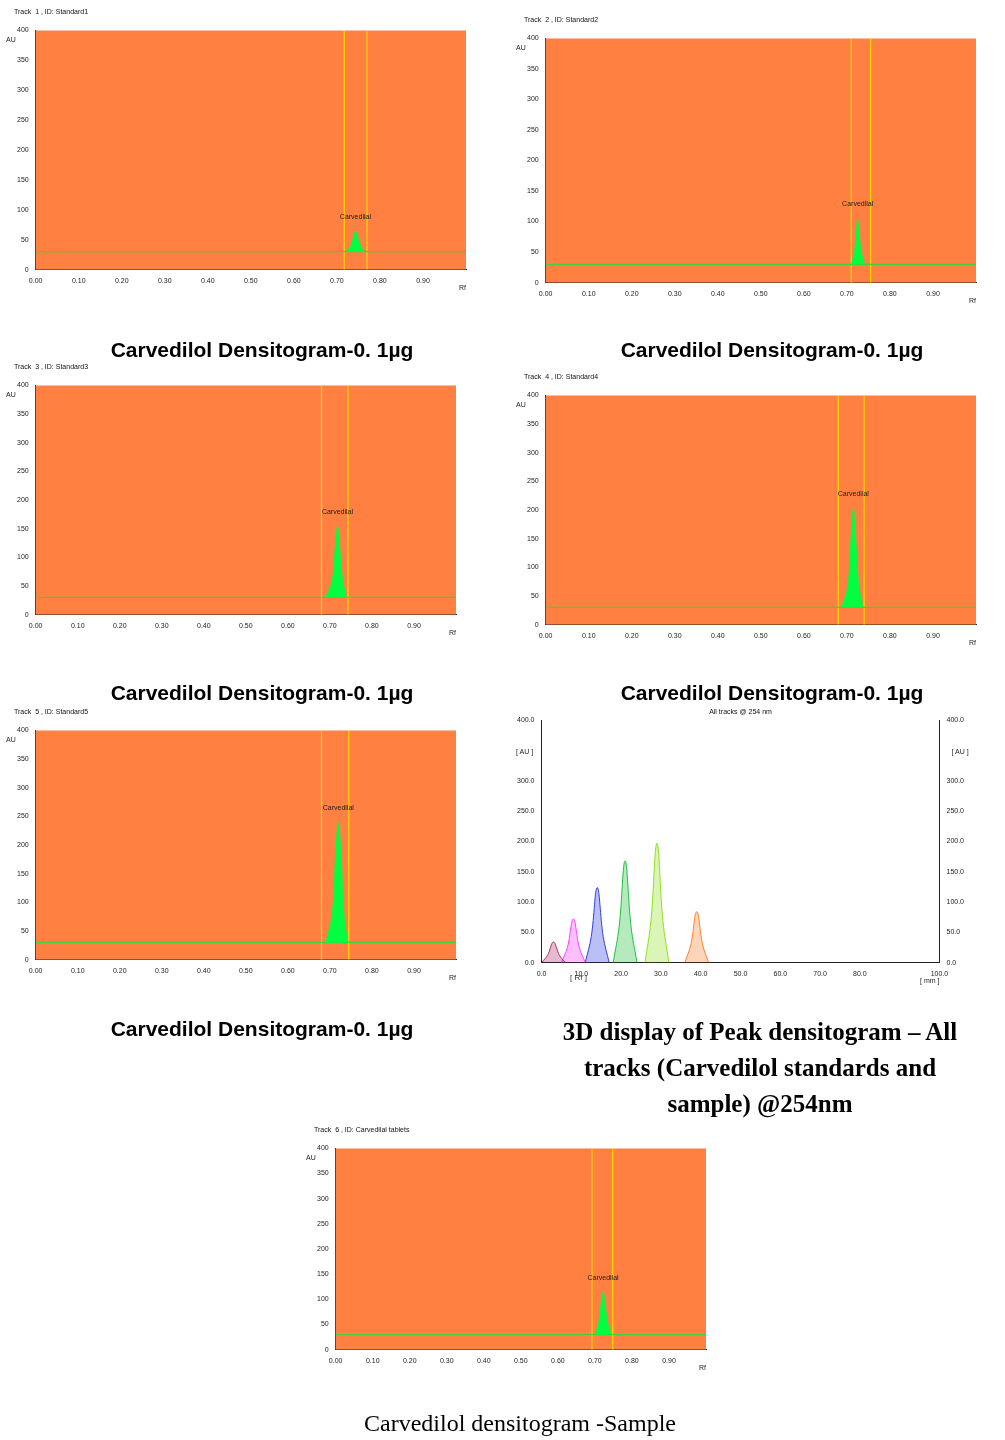 This screenshot has width=1005, height=1440. What do you see at coordinates (760, 1068) in the screenshot?
I see `text: 3D display of Peak densitogram – All tracks (Carvedilol standards and sample) @254nm` at bounding box center [760, 1068].